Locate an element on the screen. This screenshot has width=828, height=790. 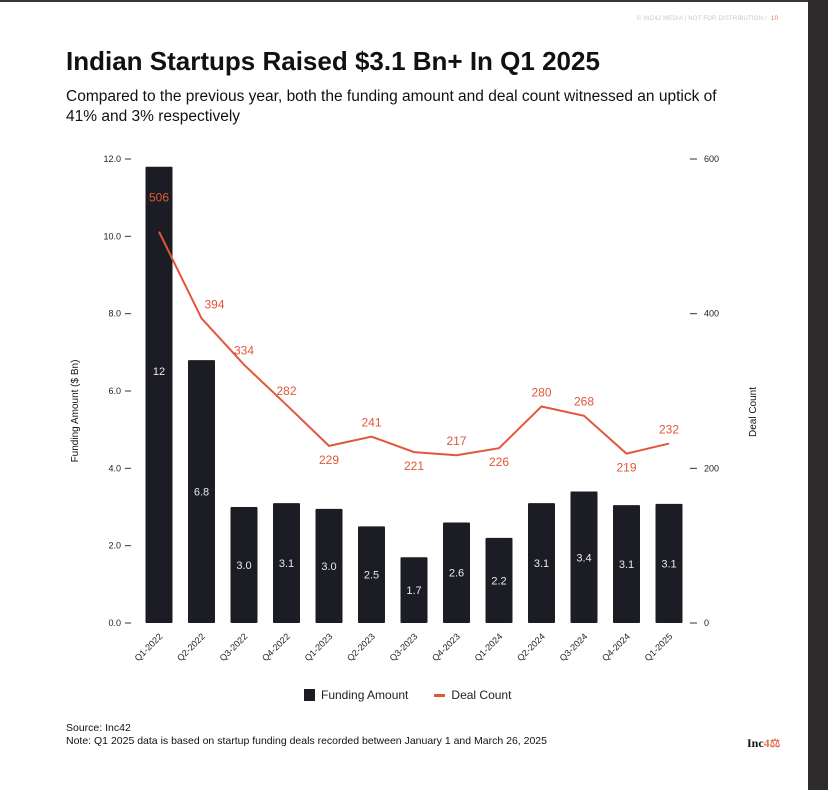
line-data-label: 229 is located at coordinates (329, 460).